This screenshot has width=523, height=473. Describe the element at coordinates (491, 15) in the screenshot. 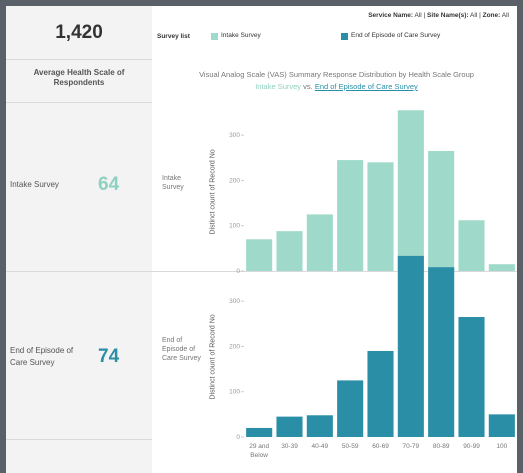

I see `zone-filter-label: Zone:` at that location.